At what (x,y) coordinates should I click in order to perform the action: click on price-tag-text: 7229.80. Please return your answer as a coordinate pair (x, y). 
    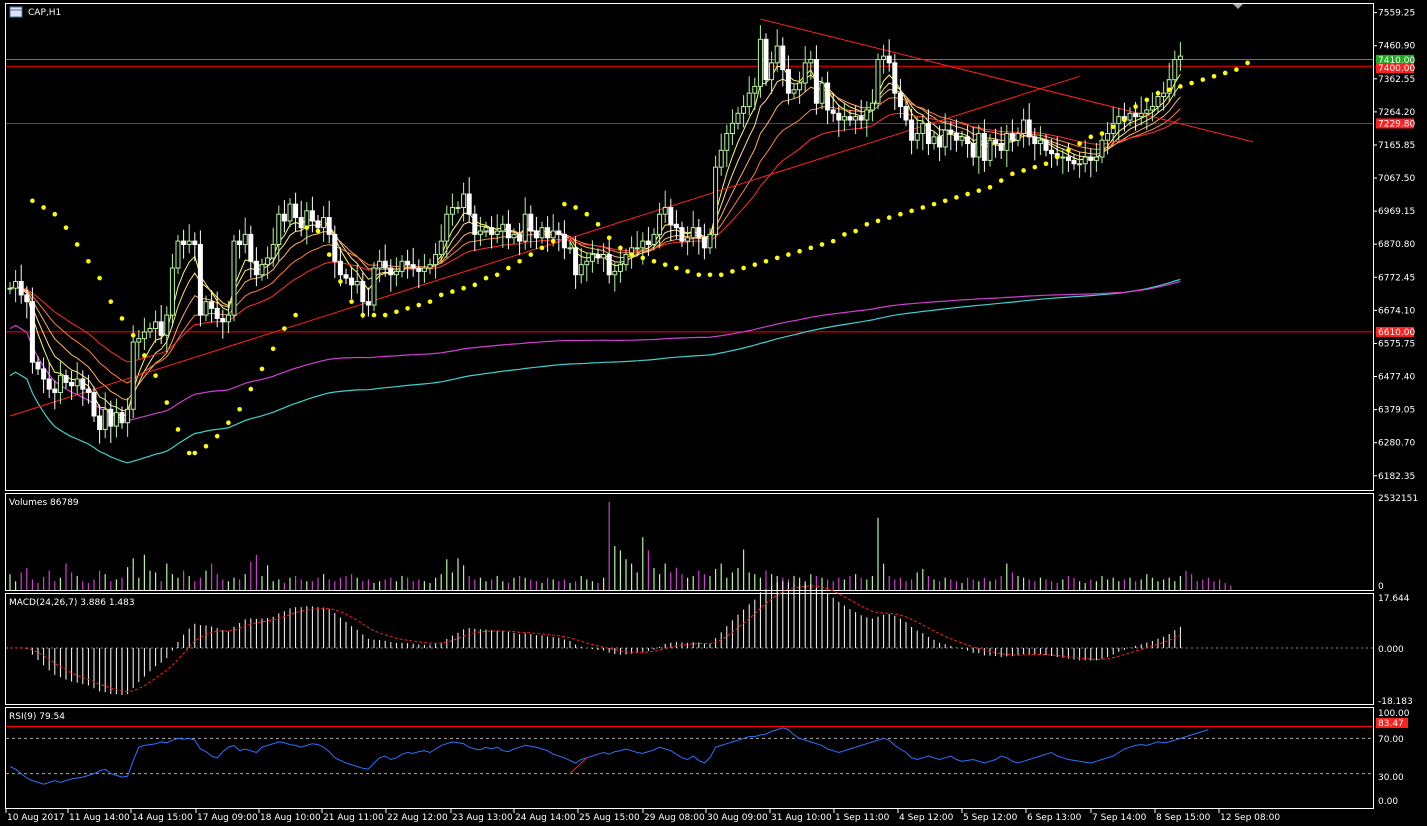
    Looking at the image, I should click on (1396, 124).